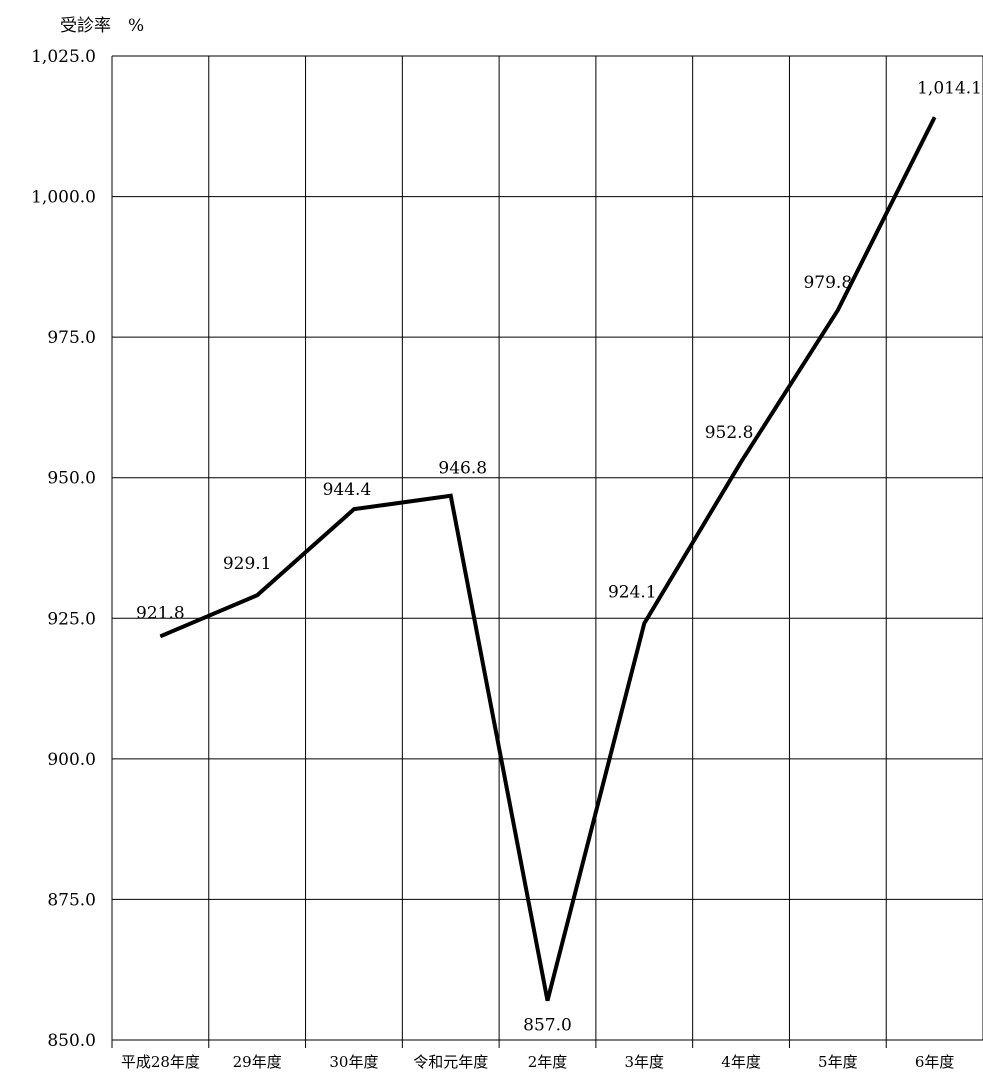  What do you see at coordinates (548, 1062) in the screenshot?
I see `x-tick-label: 2年度` at bounding box center [548, 1062].